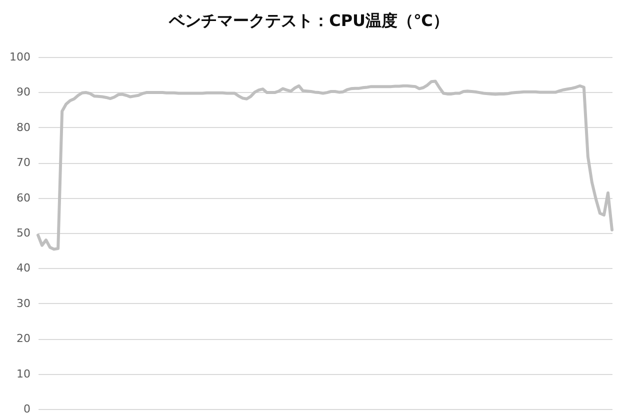 This screenshot has width=620, height=420. What do you see at coordinates (23, 127) in the screenshot?
I see `y-tick-label: 80` at bounding box center [23, 127].